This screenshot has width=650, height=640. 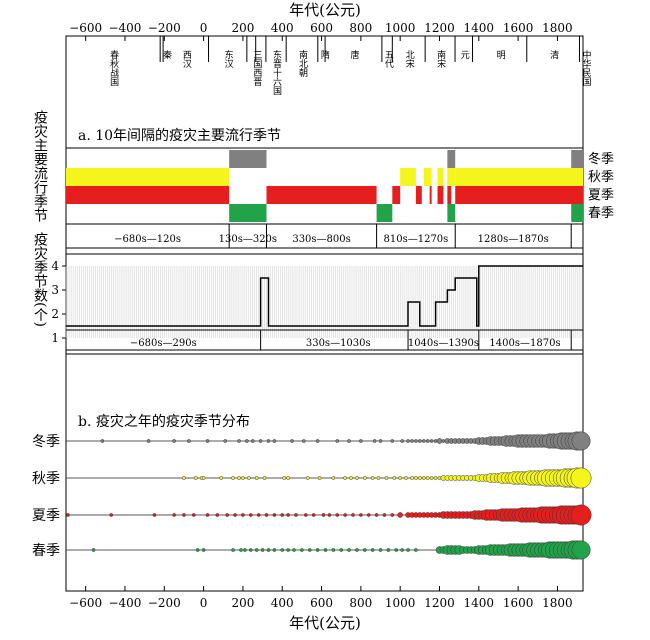 I want to click on bottom-tick-label: 1000, so click(x=400, y=603).